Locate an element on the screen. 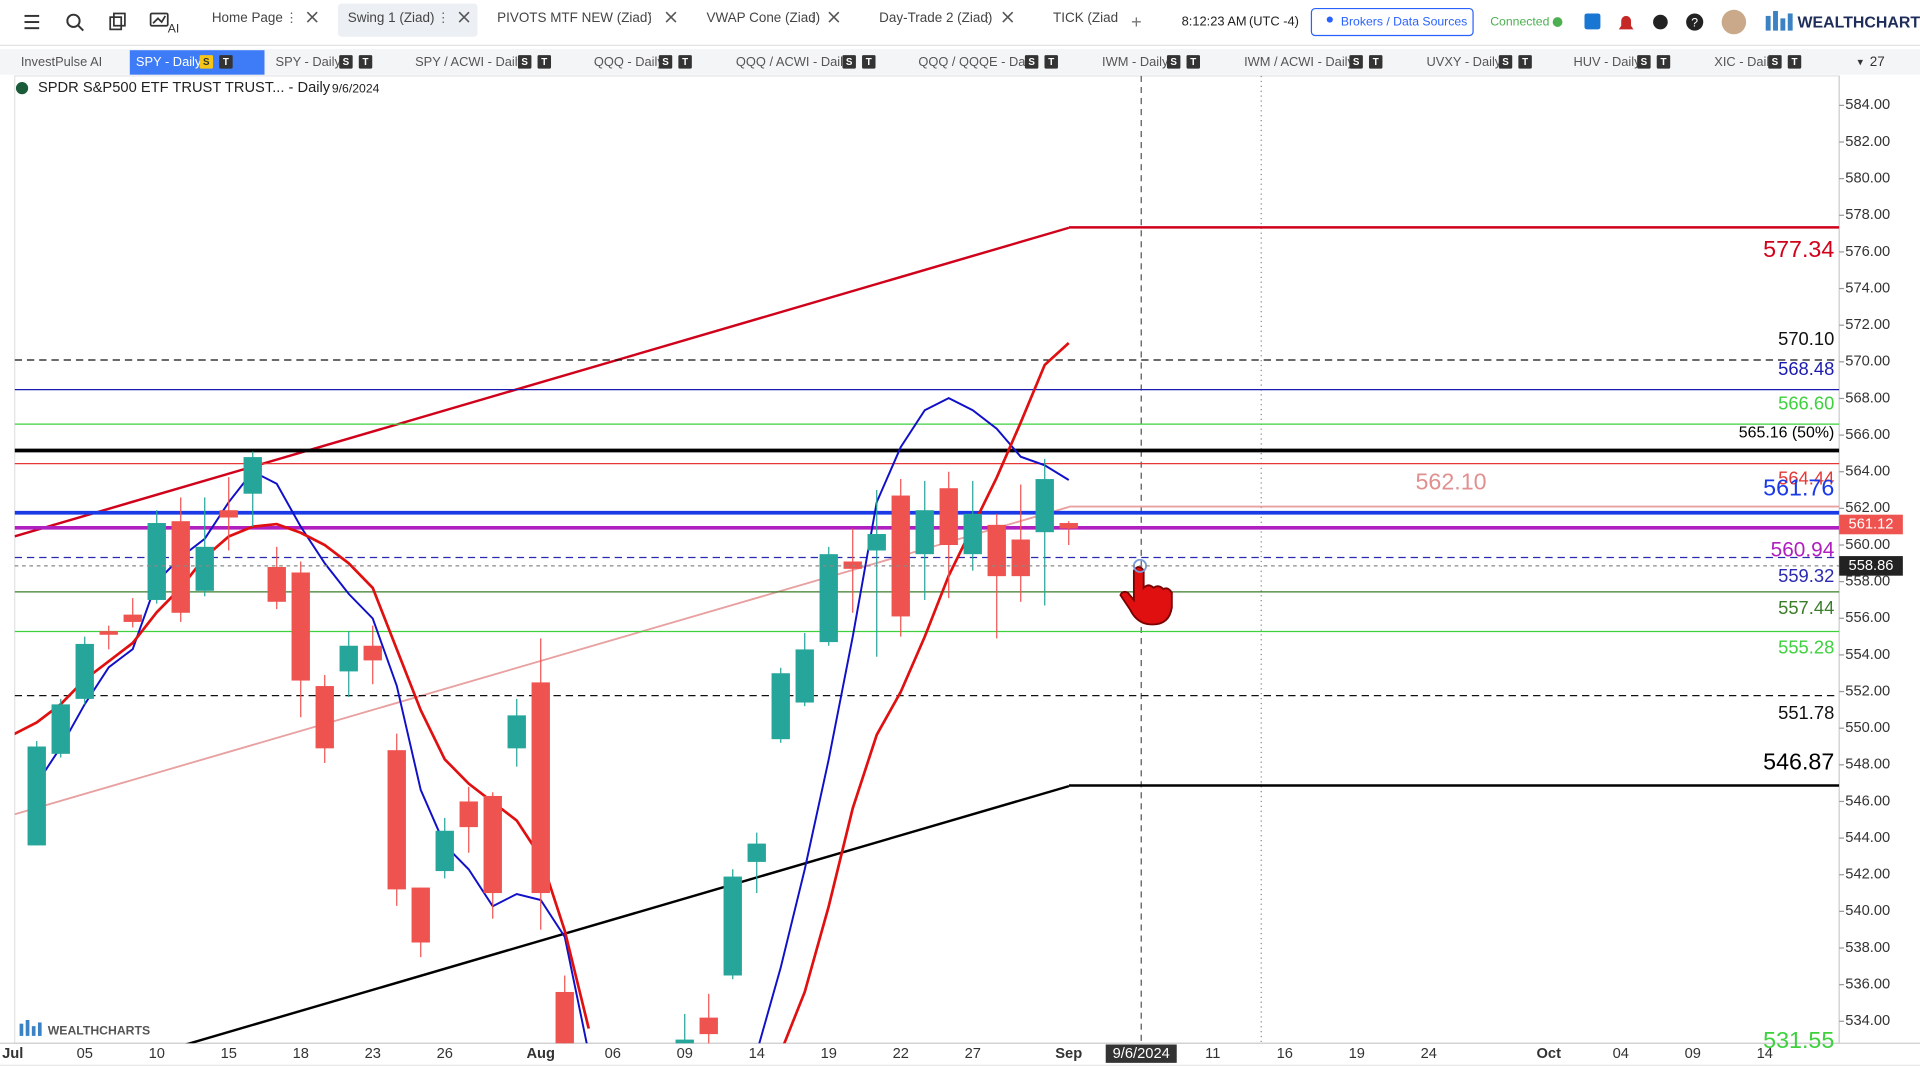 The width and height of the screenshot is (1920, 1080). x-tick-label: Jul is located at coordinates (12, 1054).